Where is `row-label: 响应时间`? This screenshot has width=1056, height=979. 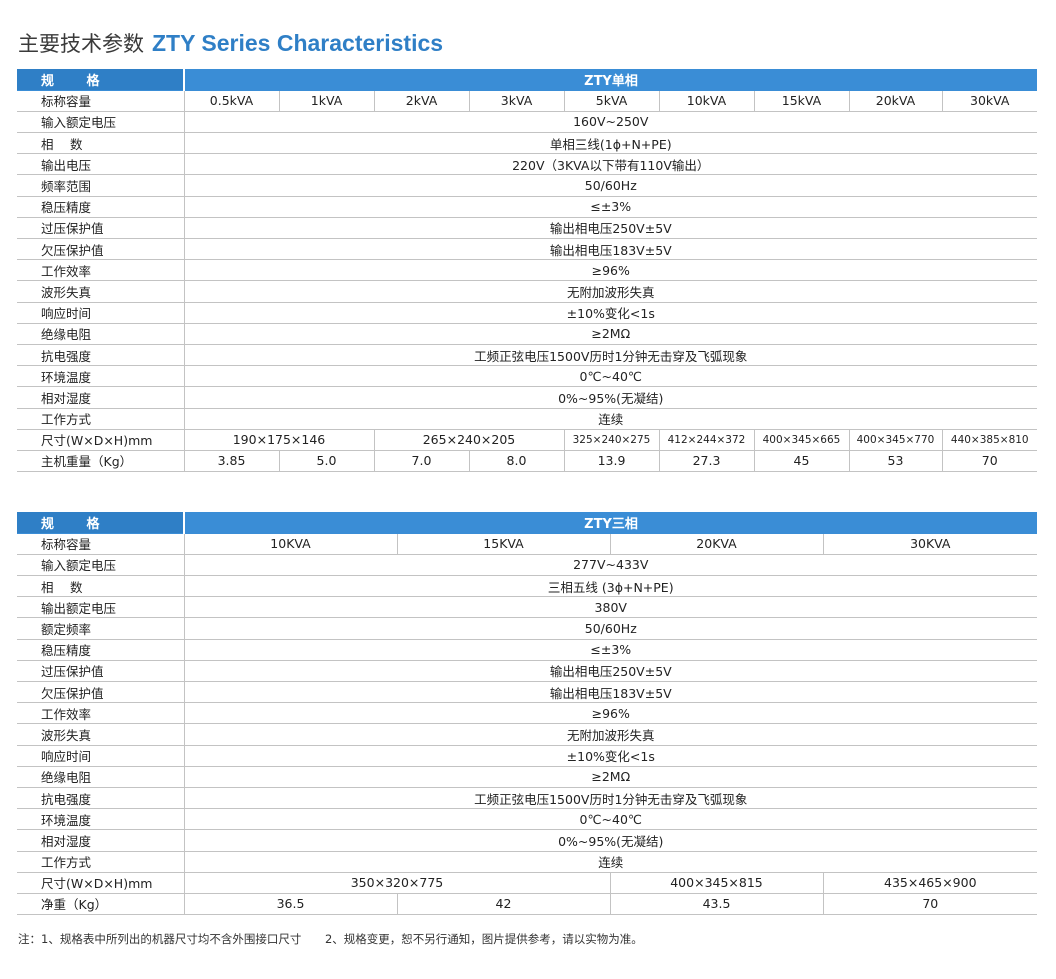
row-label: 响应时间 is located at coordinates (100, 313).